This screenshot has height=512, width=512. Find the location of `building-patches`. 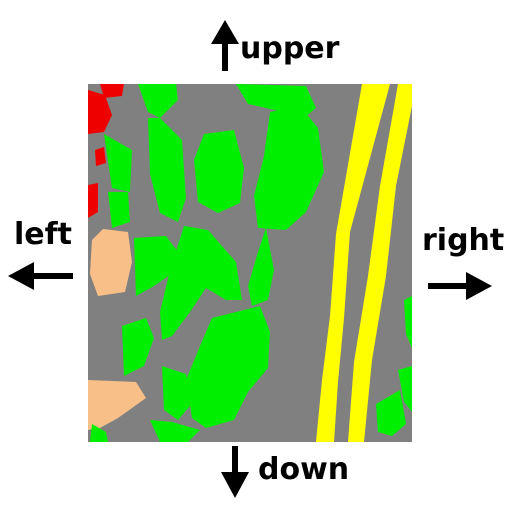

building-patches is located at coordinates (106, 151).